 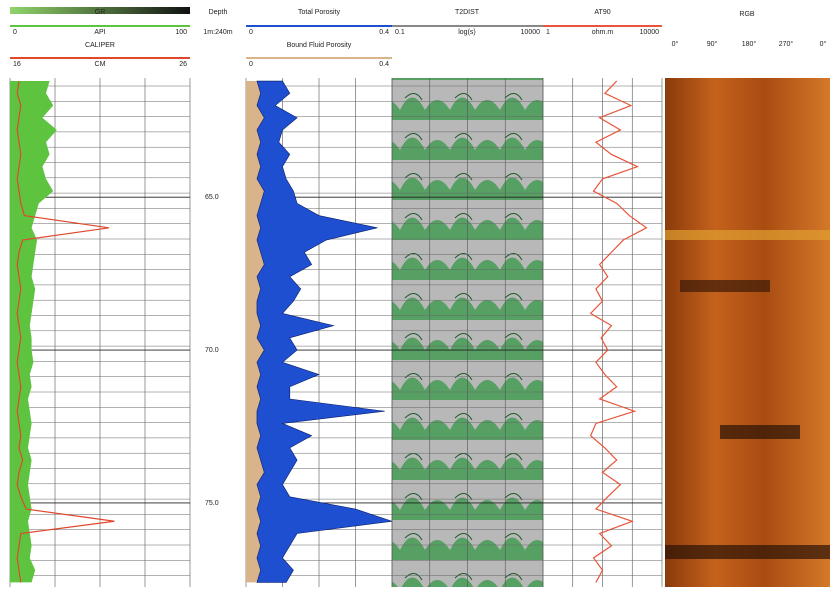 What do you see at coordinates (467, 12) in the screenshot?
I see `t2-name: T2DIST` at bounding box center [467, 12].